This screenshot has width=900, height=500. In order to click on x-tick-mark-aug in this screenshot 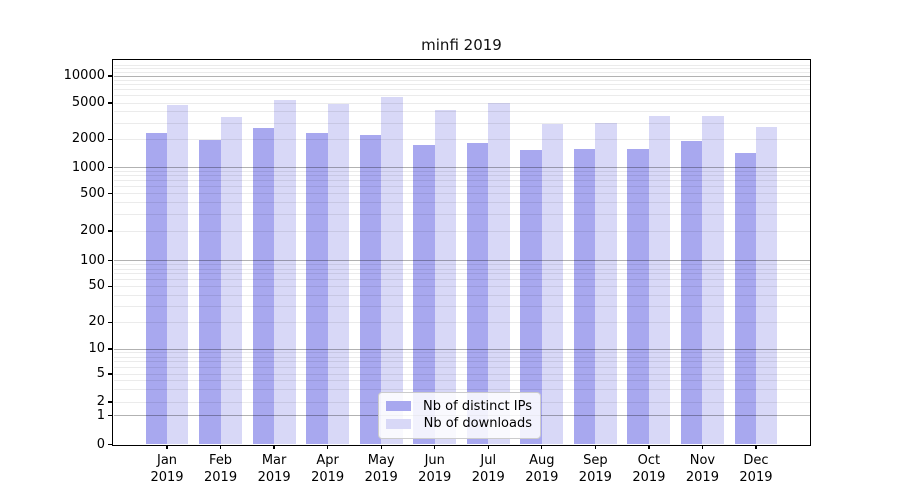, I will do `click(542, 446)`.